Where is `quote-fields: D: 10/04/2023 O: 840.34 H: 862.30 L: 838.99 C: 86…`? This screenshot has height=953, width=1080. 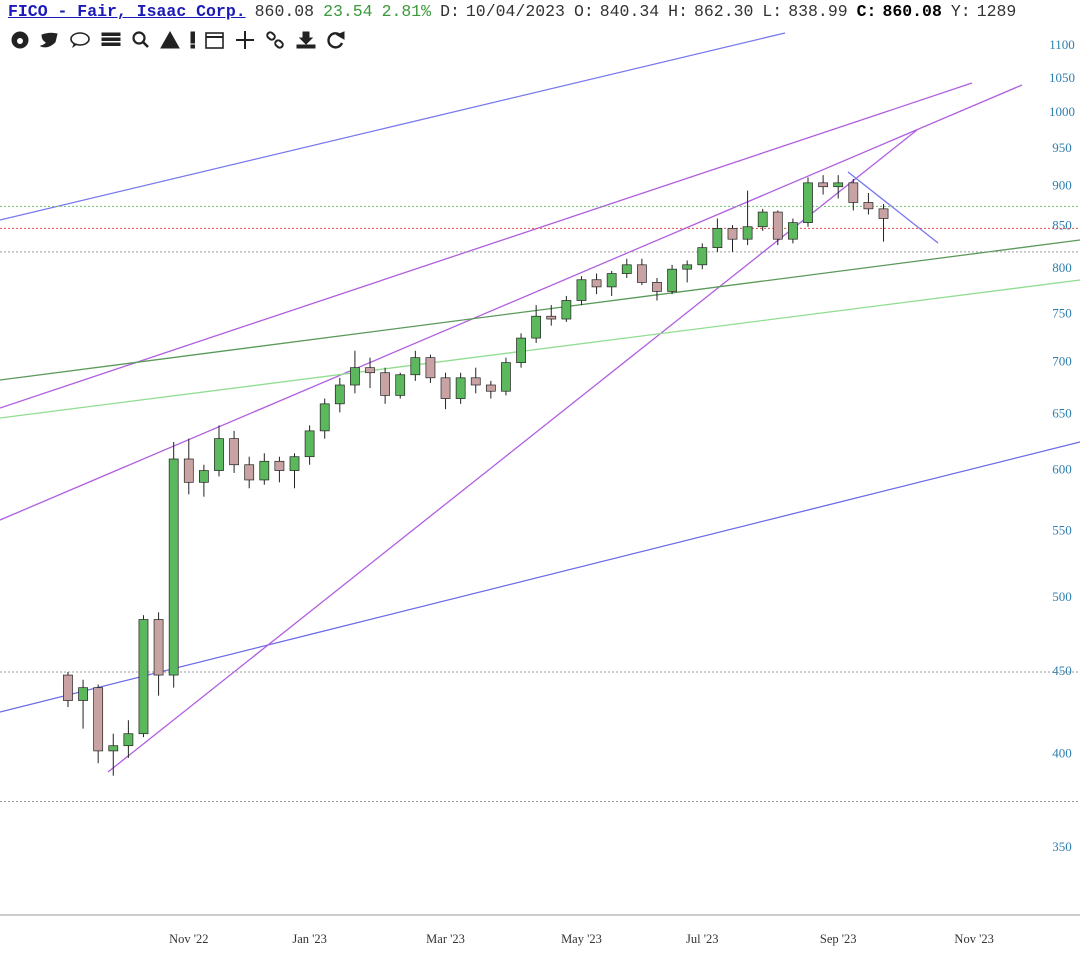 quote-fields: D: 10/04/2023 O: 840.34 H: 862.30 L: 838.99 C: 86… is located at coordinates (732, 11).